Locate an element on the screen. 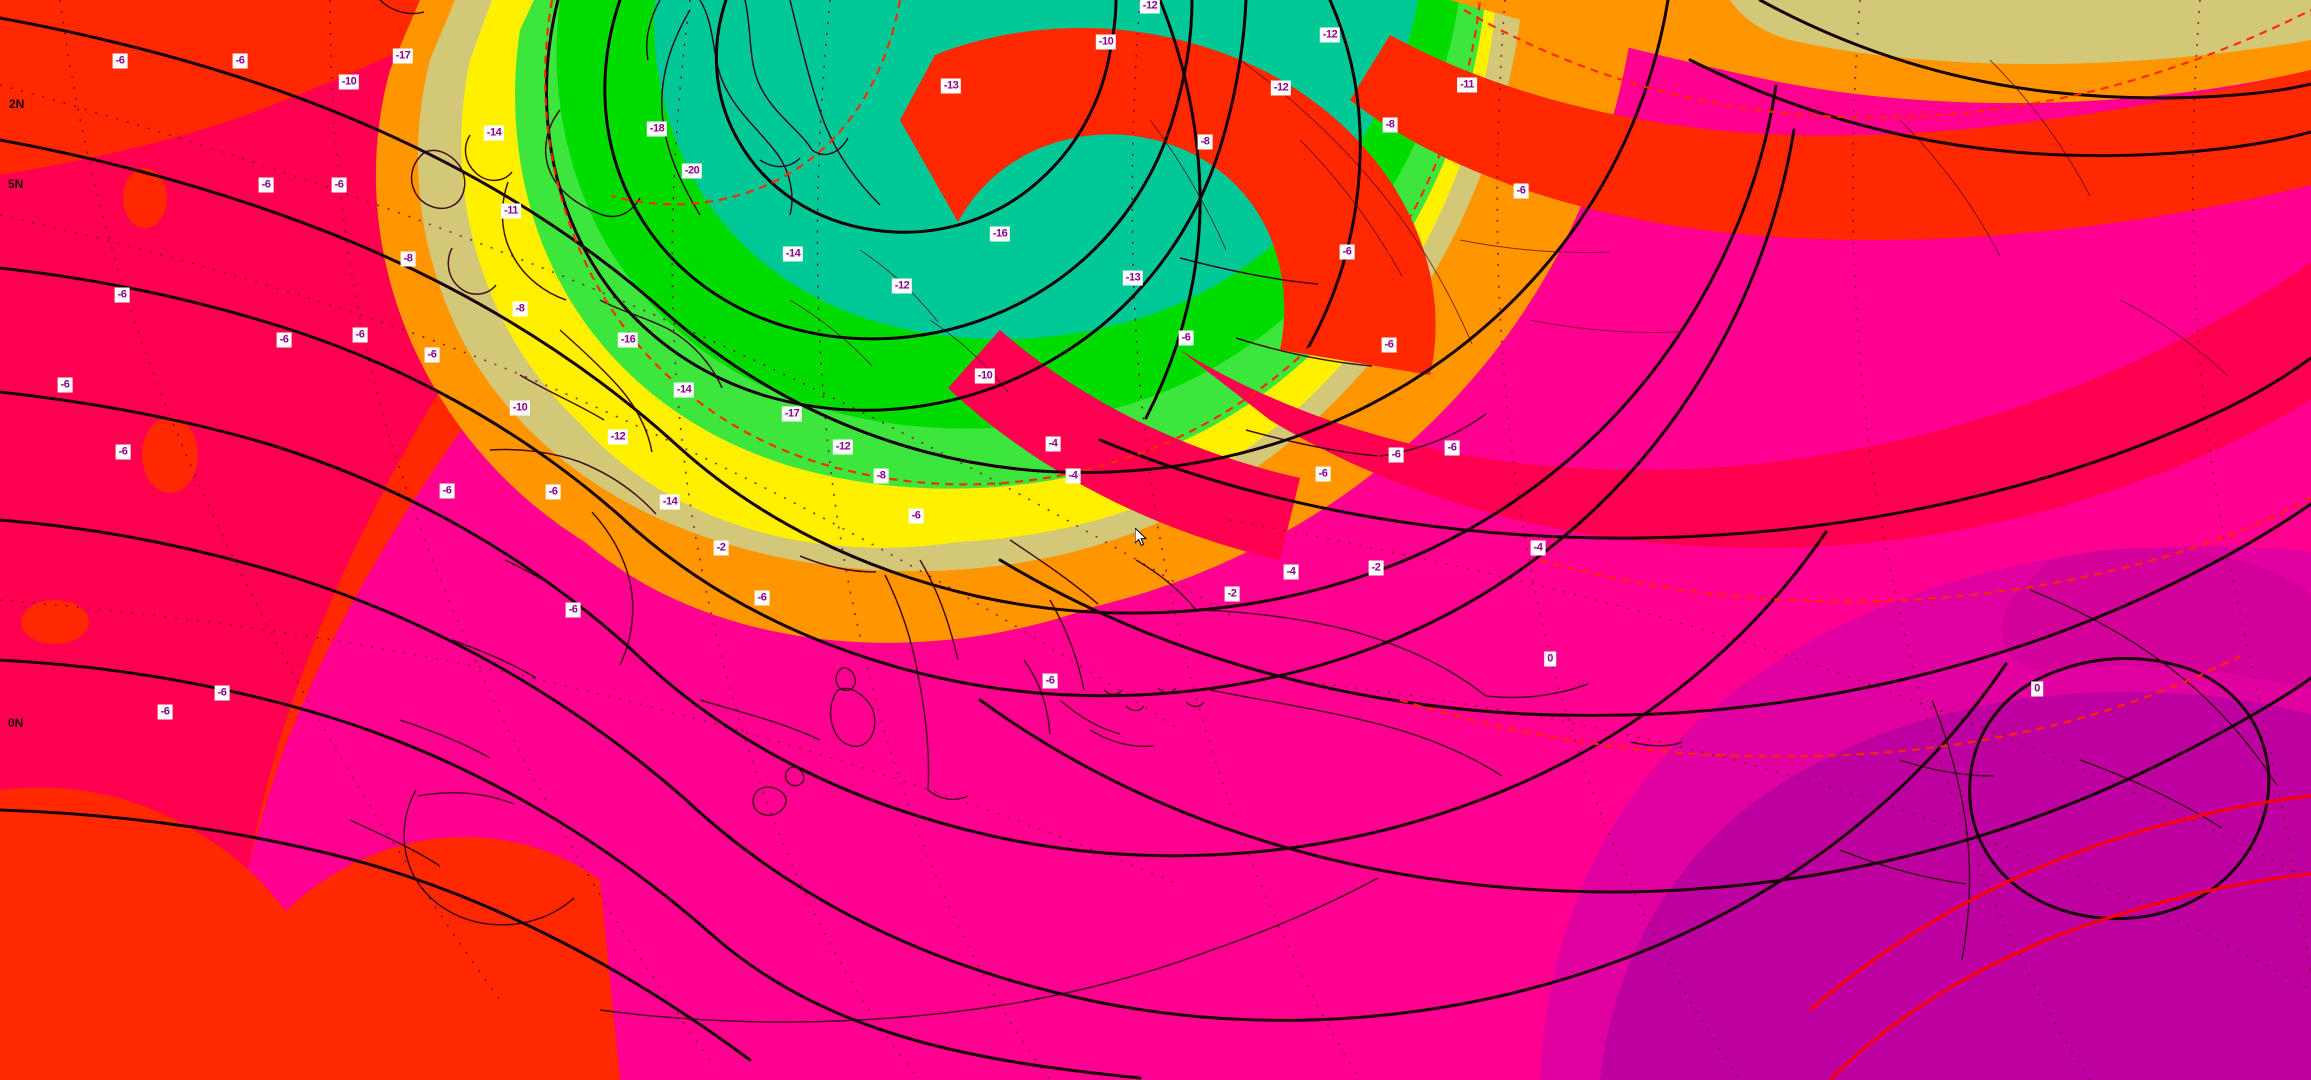 This screenshot has height=1080, width=2311. band-minus10-tail is located at coordinates (890, 536).